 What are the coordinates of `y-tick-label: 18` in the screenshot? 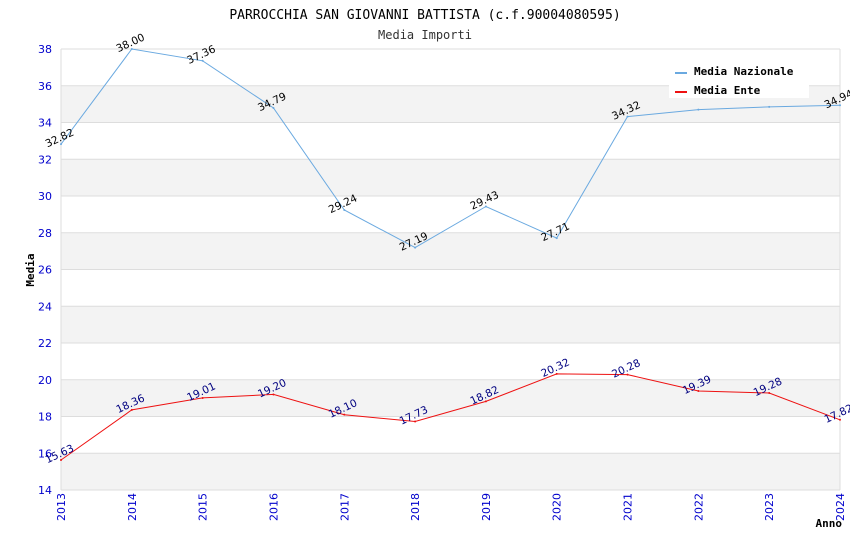 It's located at (45, 417).